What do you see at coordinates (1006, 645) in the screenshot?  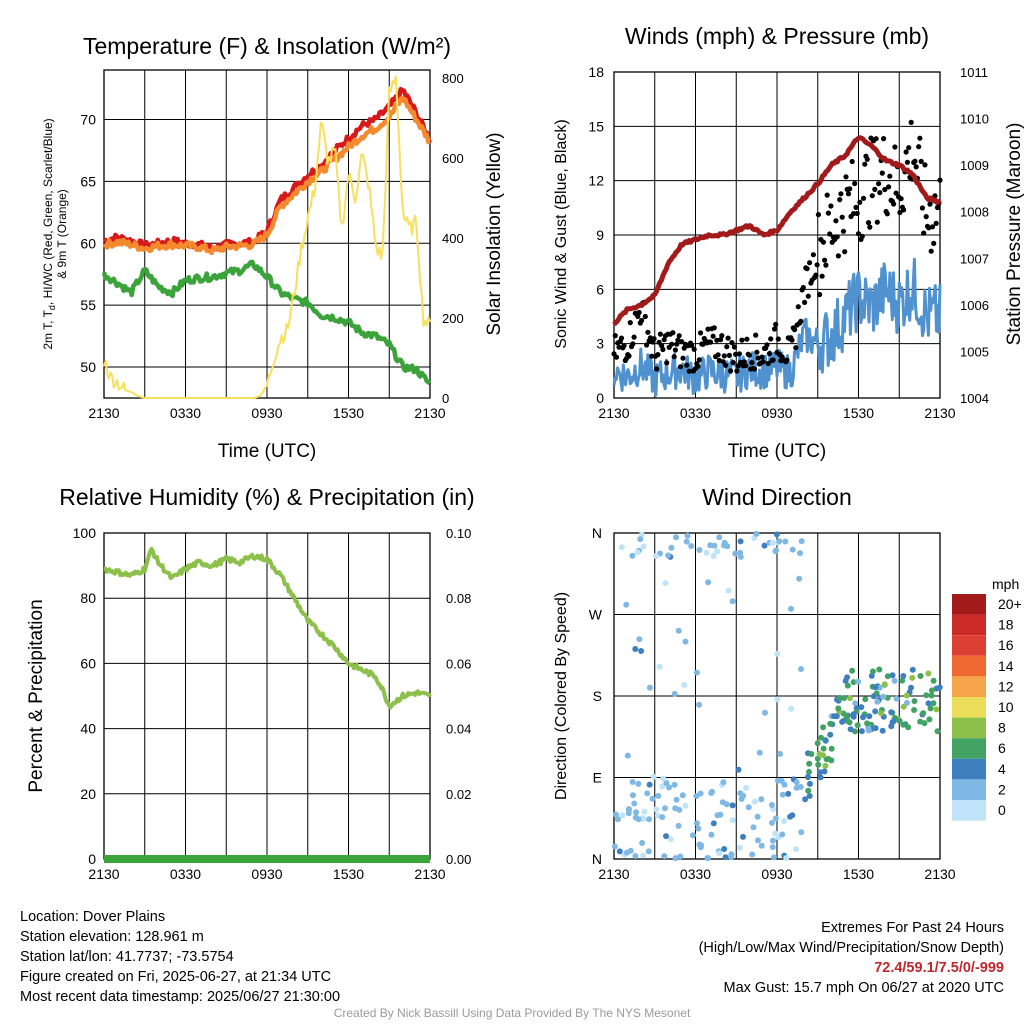 I see `legend-label: 16` at bounding box center [1006, 645].